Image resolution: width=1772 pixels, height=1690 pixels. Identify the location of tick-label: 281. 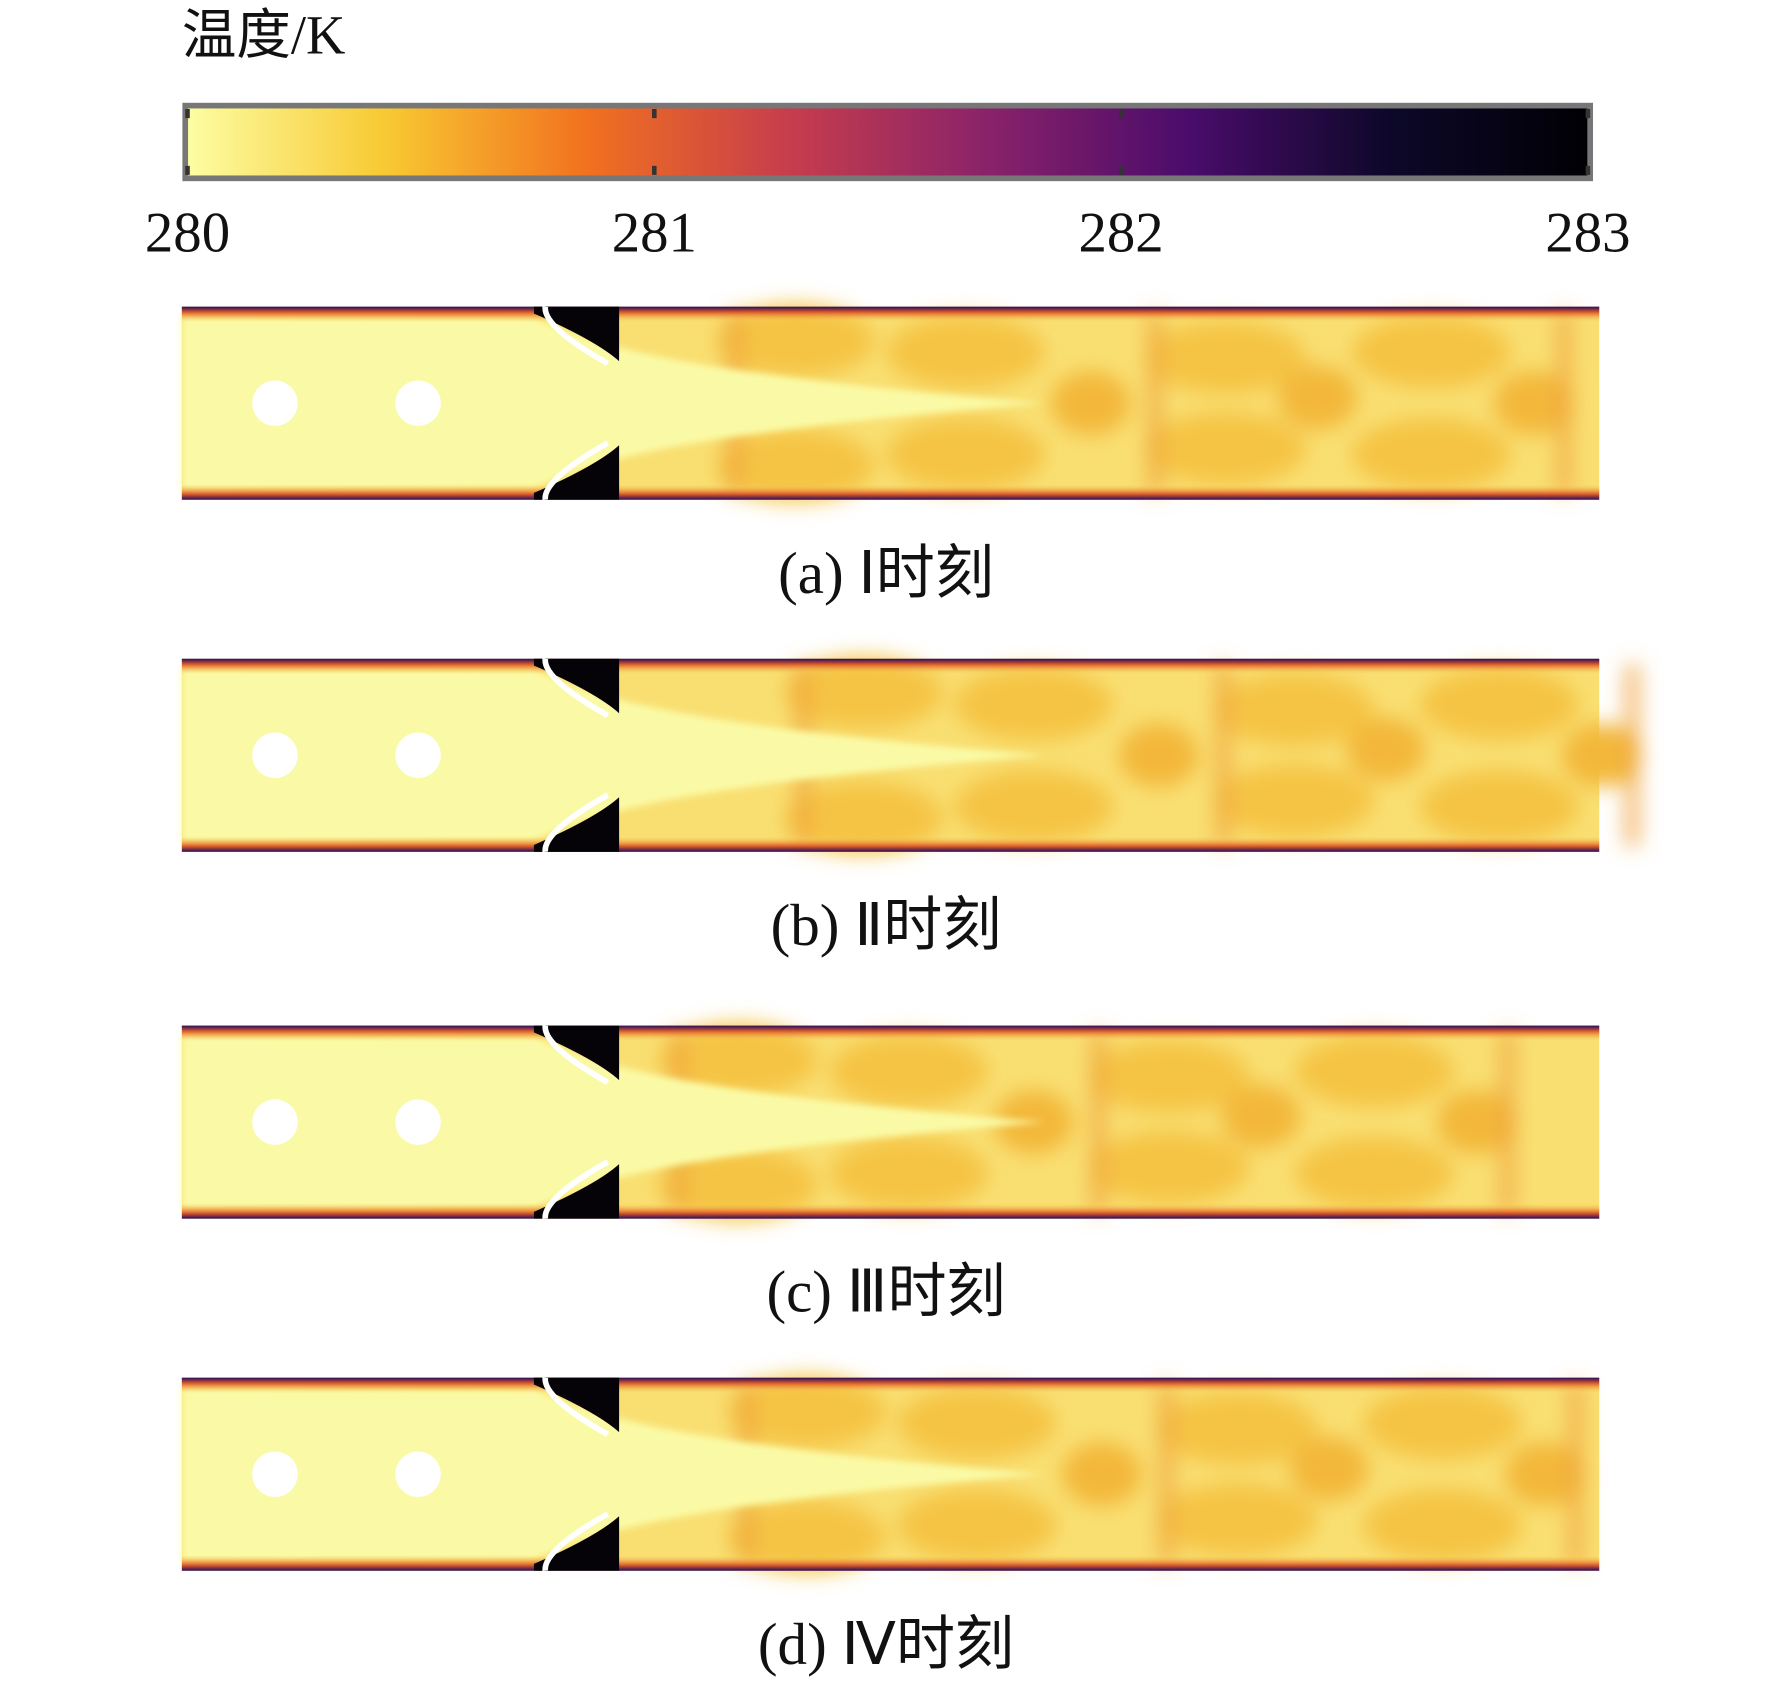
(654, 233).